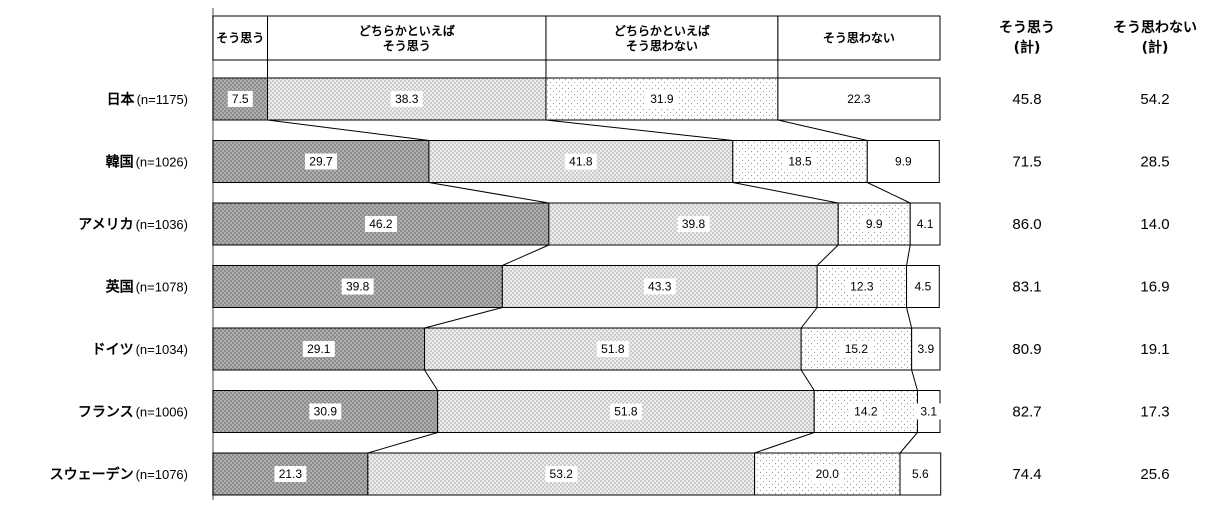  I want to click on total-disagree-6: 25.6, so click(1154, 474).